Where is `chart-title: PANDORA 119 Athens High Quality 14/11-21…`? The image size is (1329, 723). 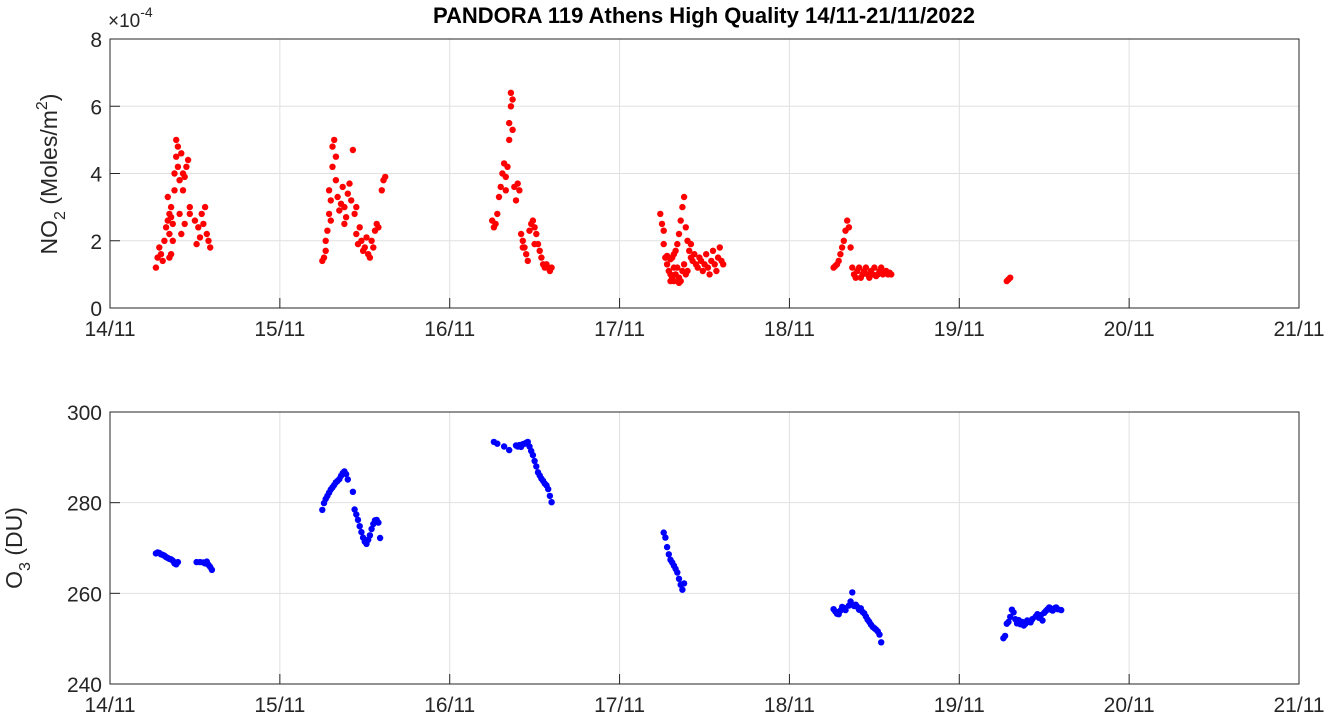
chart-title: PANDORA 119 Athens High Quality 14/11-21… is located at coordinates (704, 15).